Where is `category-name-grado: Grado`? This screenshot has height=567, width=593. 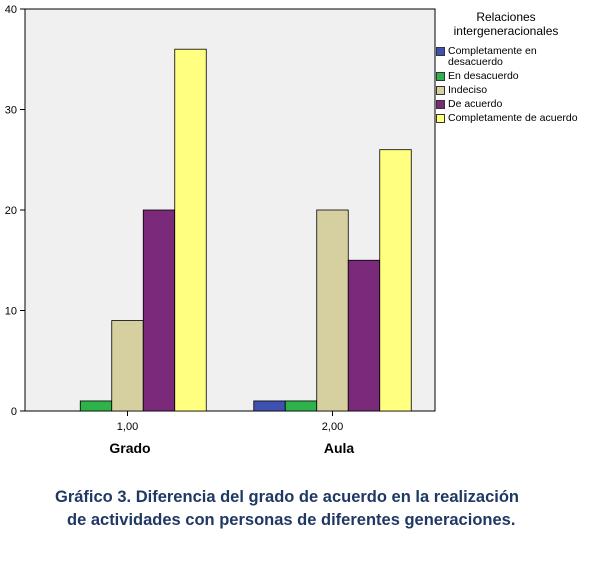
category-name-grado: Grado is located at coordinates (130, 448).